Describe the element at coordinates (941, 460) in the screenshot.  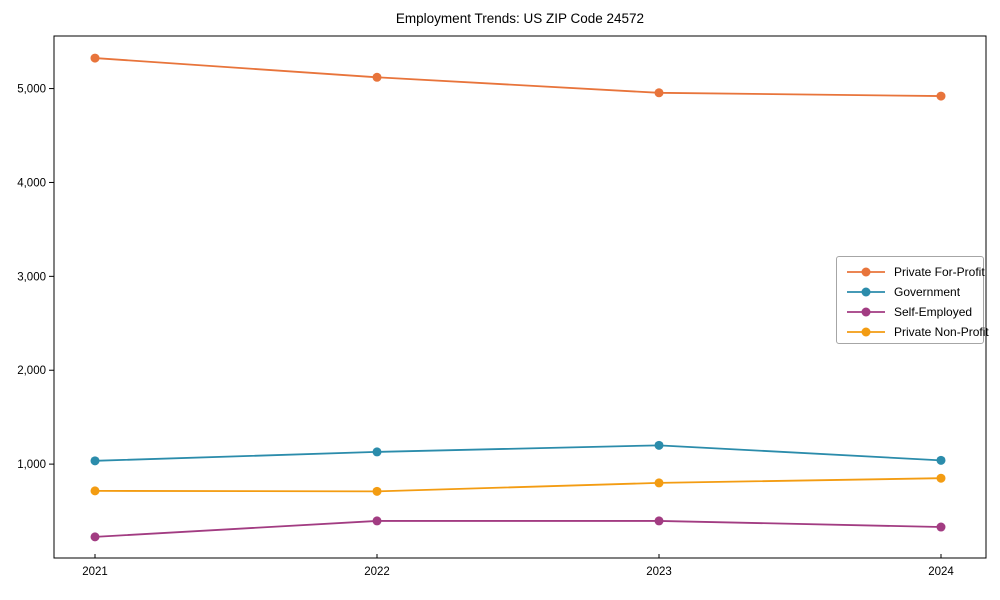
I see `data-point-government-2024` at that location.